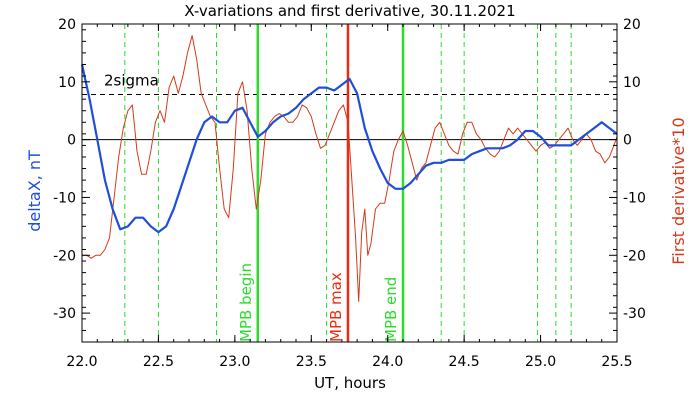  What do you see at coordinates (158, 362) in the screenshot?
I see `x-tick-label-1: 22.5` at bounding box center [158, 362].